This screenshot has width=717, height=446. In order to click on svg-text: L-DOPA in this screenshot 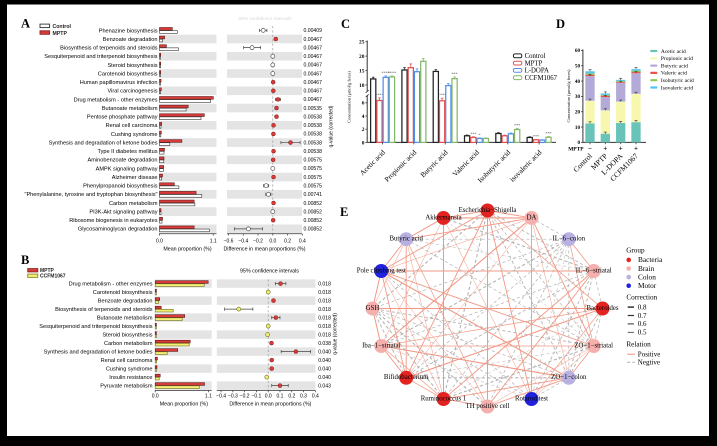, I will do `click(537, 71)`.